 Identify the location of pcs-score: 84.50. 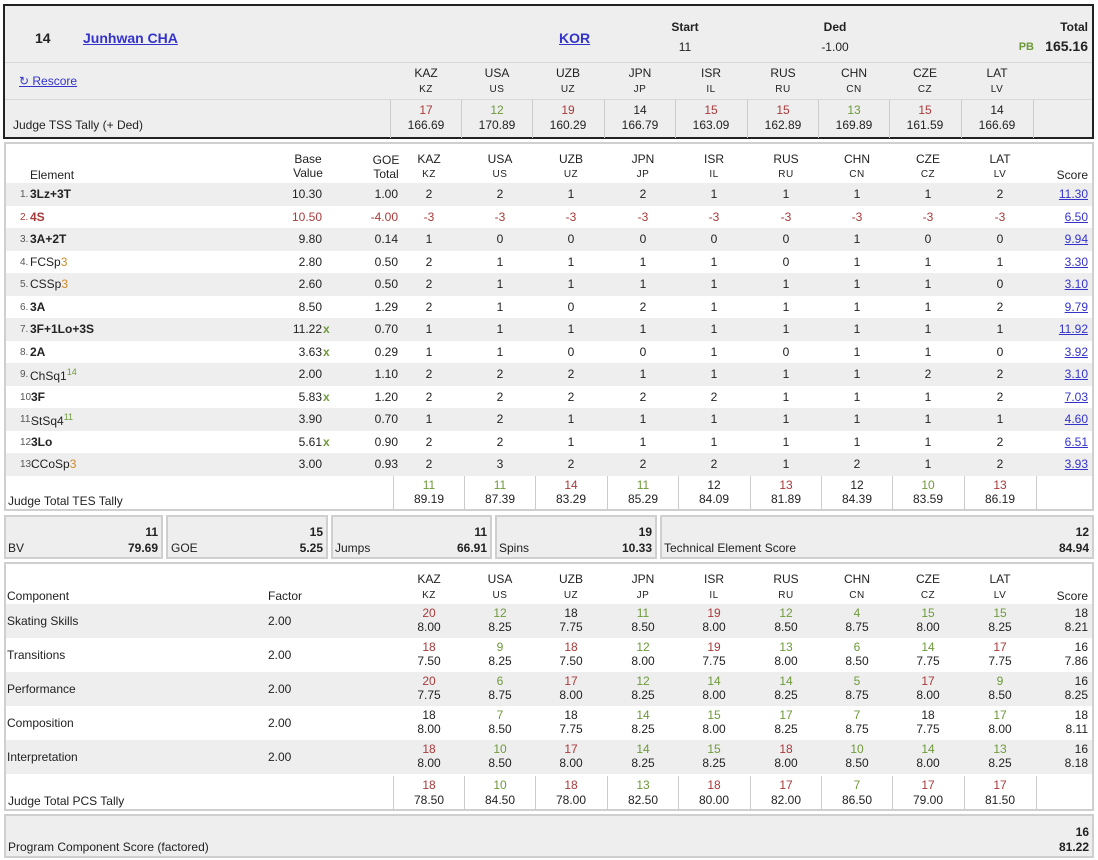
(500, 800).